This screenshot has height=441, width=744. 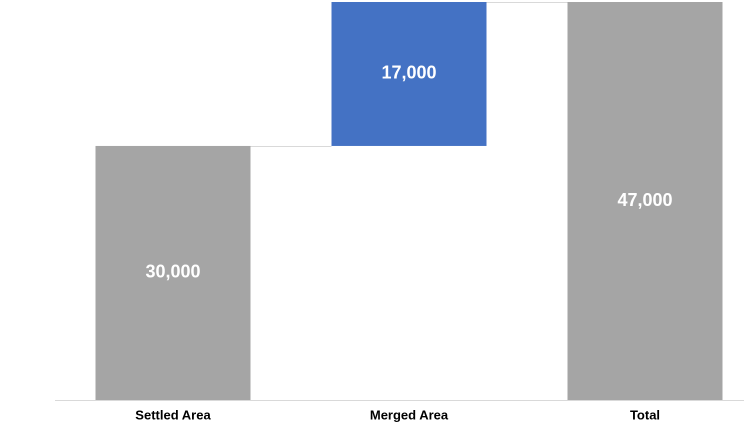 What do you see at coordinates (645, 414) in the screenshot?
I see `x-tick-label: Total` at bounding box center [645, 414].